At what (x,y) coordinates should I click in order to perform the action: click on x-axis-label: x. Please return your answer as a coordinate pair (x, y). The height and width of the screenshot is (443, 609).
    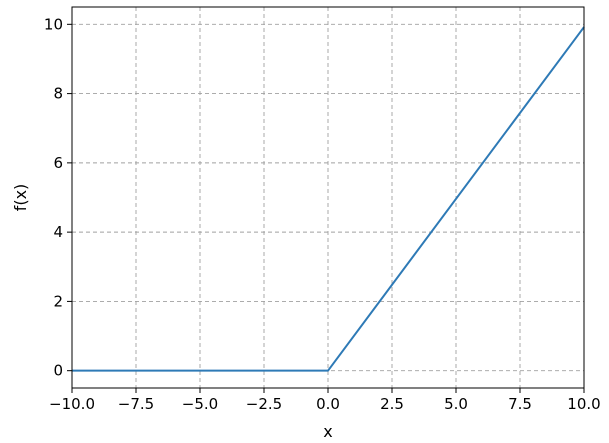
    Looking at the image, I should click on (327, 431).